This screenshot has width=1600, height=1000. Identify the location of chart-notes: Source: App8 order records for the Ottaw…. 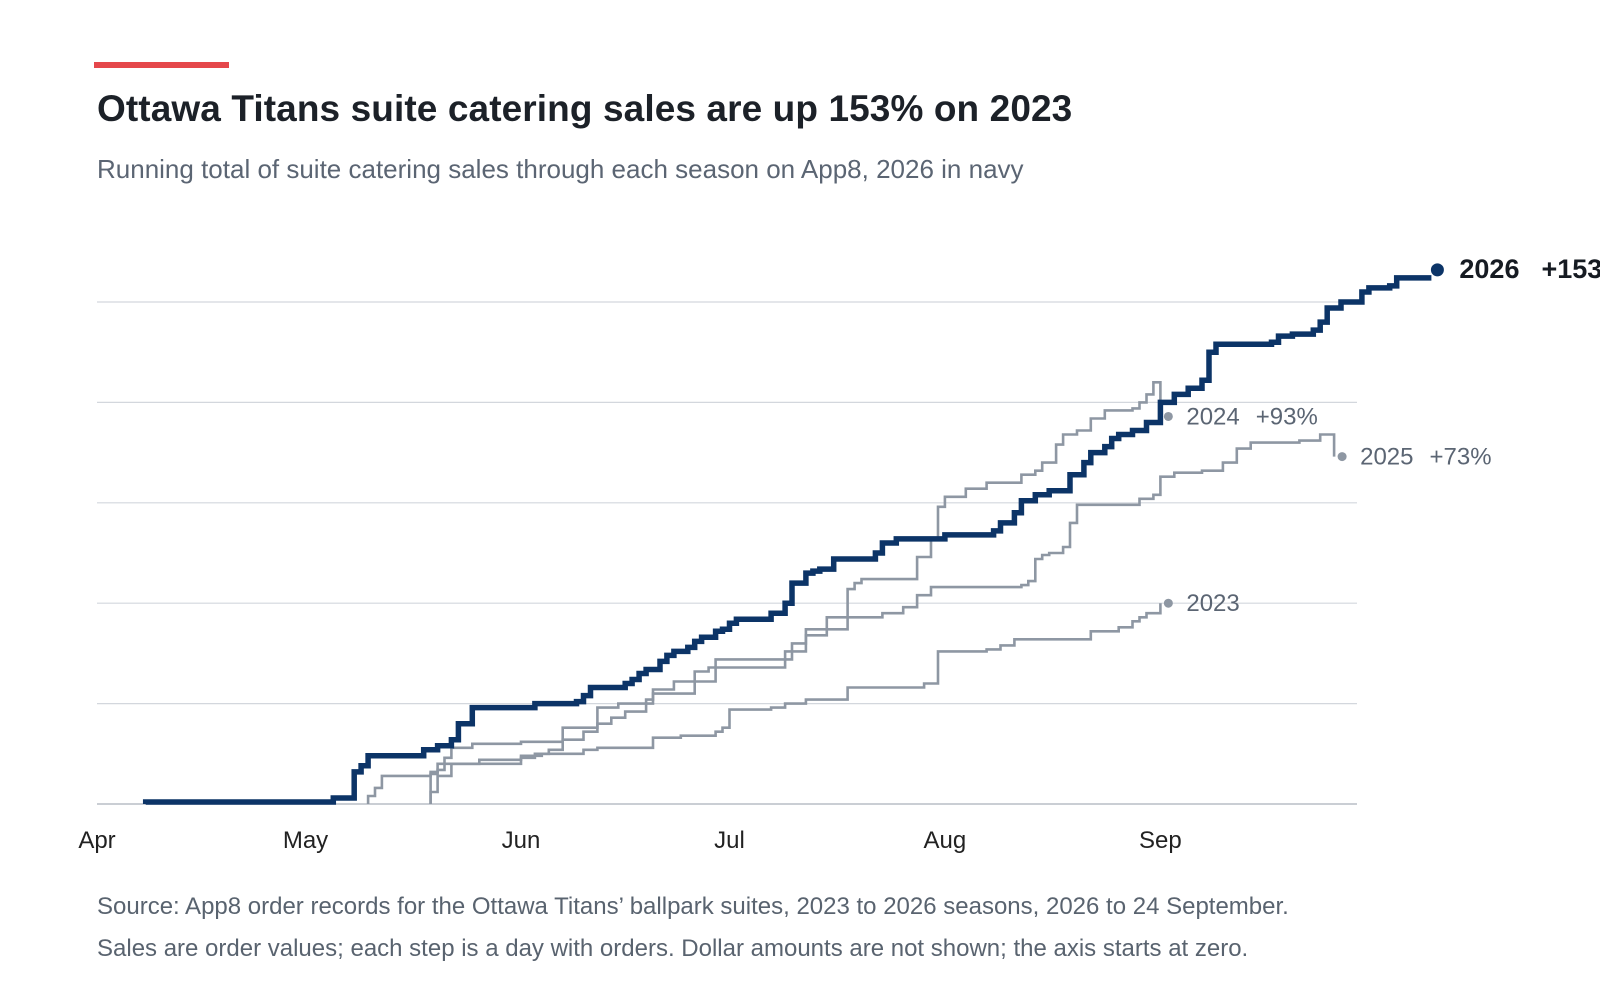
(693, 928).